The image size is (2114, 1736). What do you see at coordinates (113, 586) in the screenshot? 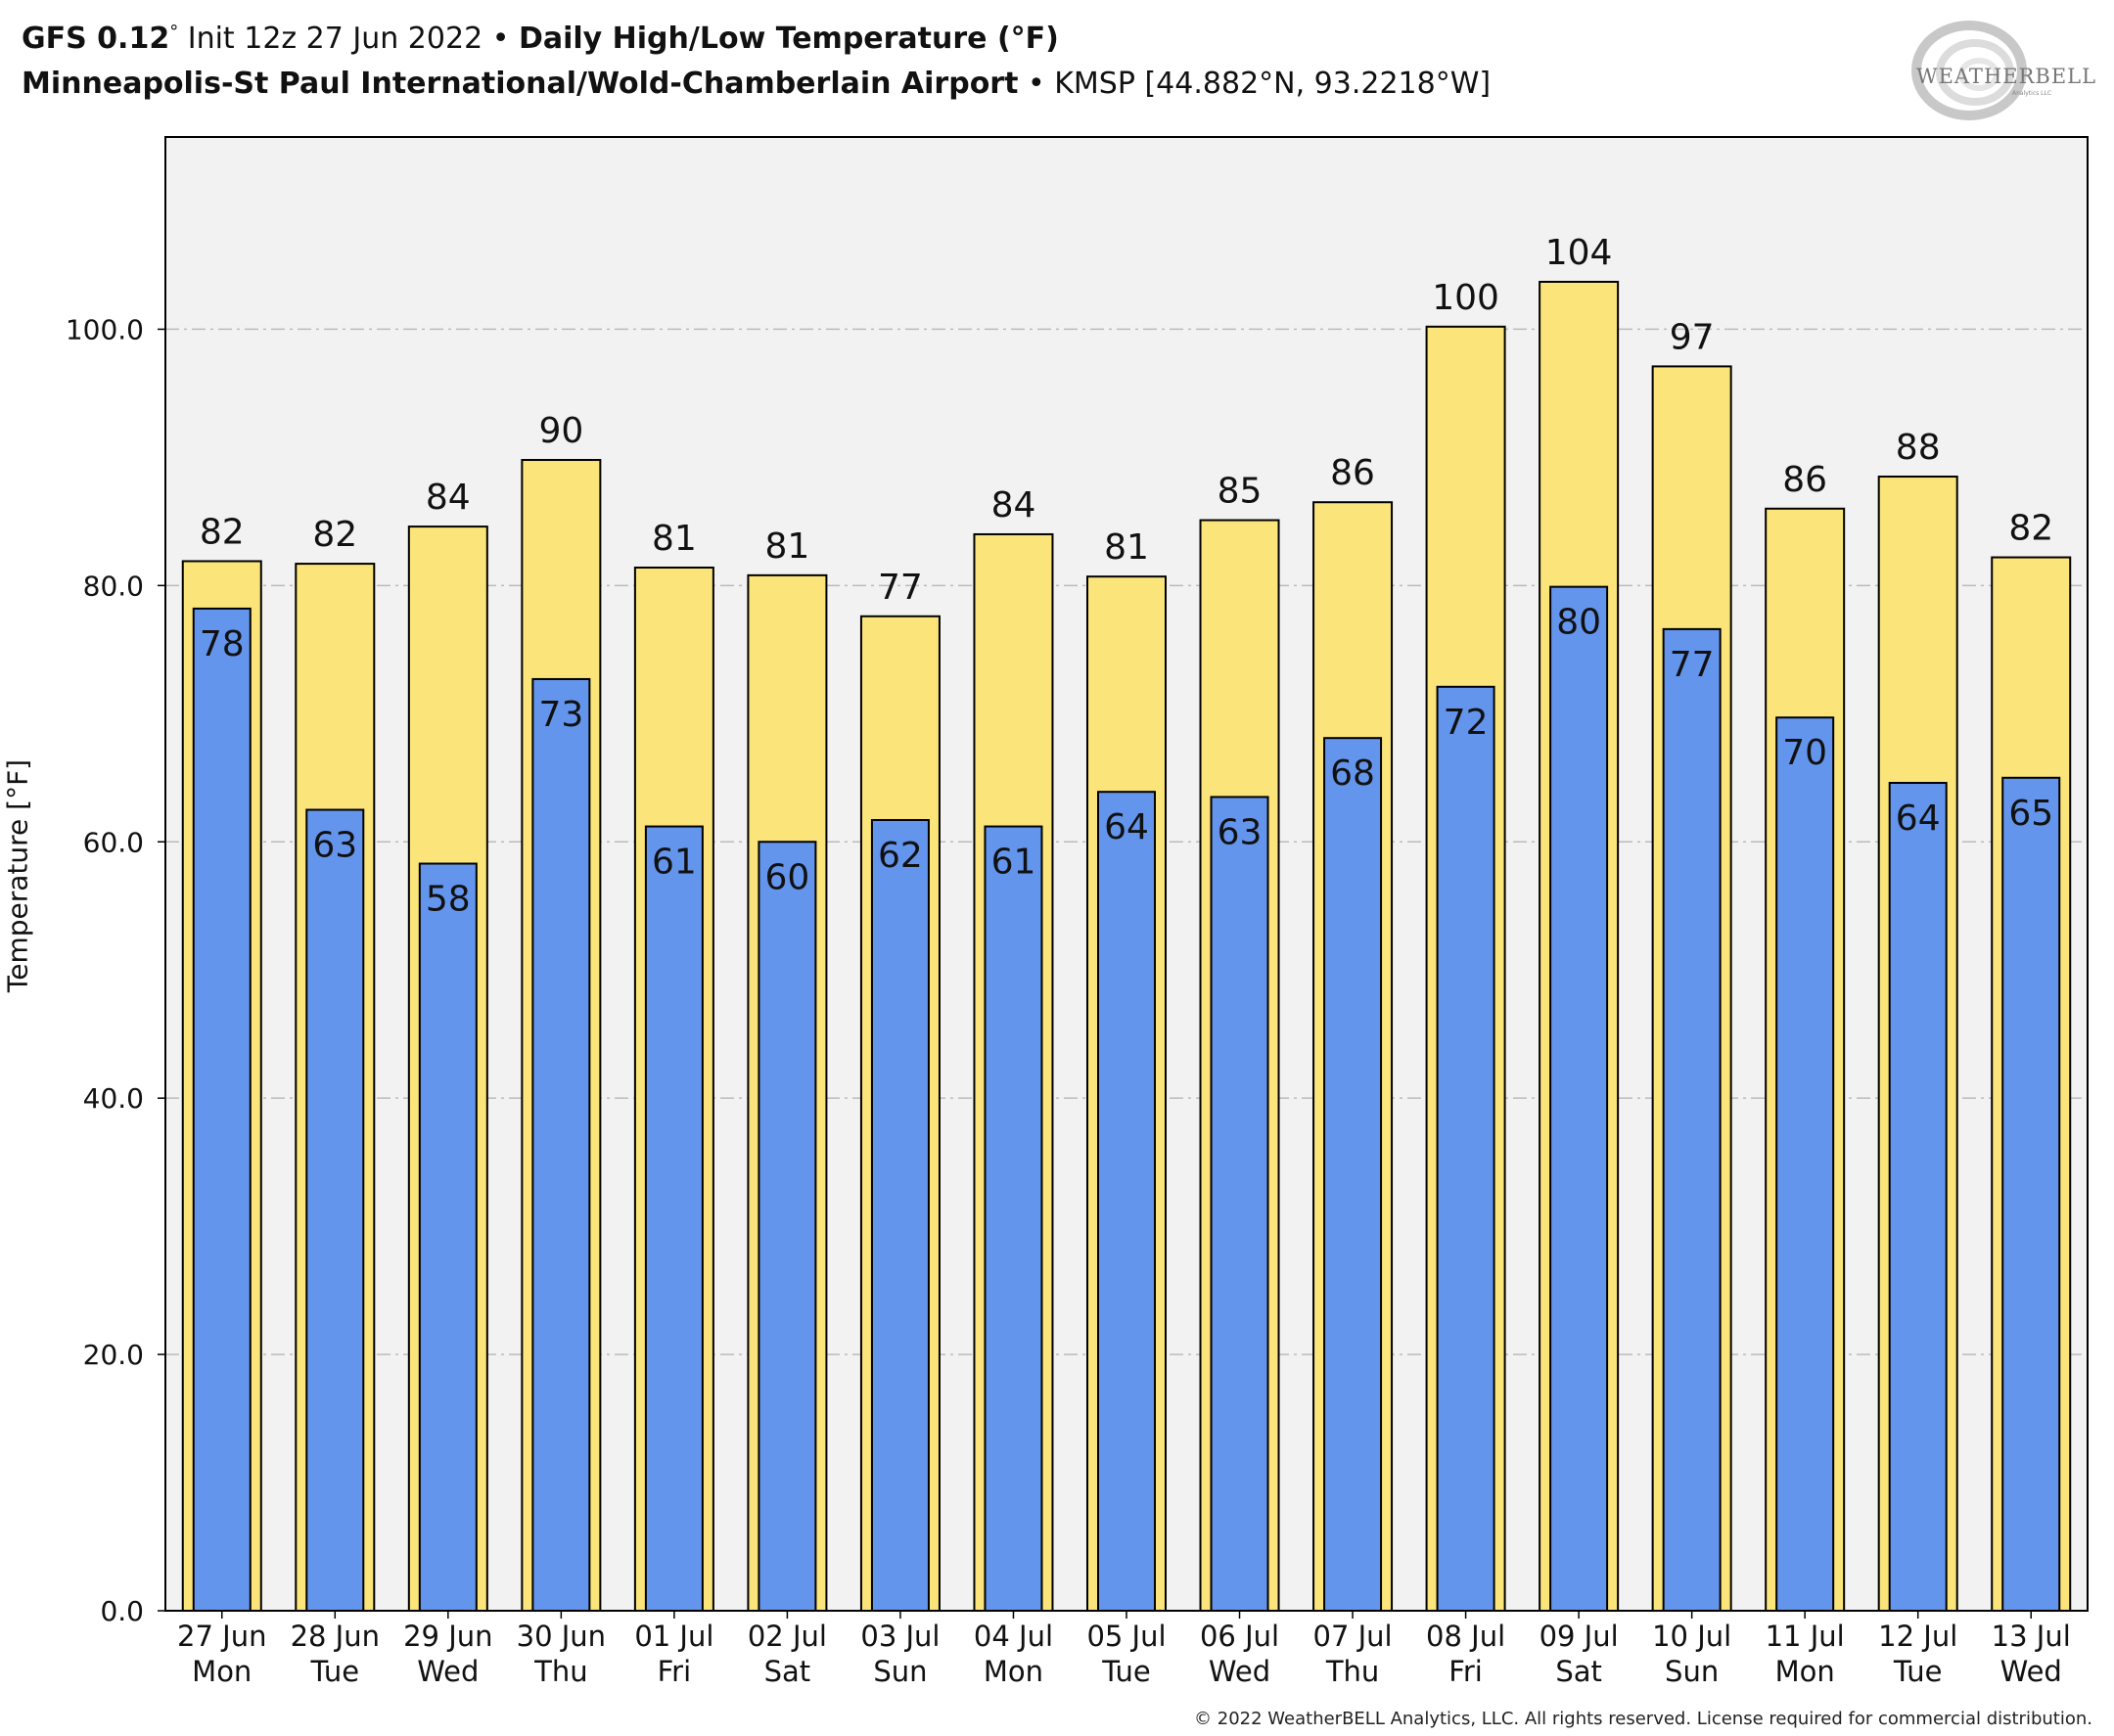
I see `y-tick-label: 80.0` at bounding box center [113, 586].